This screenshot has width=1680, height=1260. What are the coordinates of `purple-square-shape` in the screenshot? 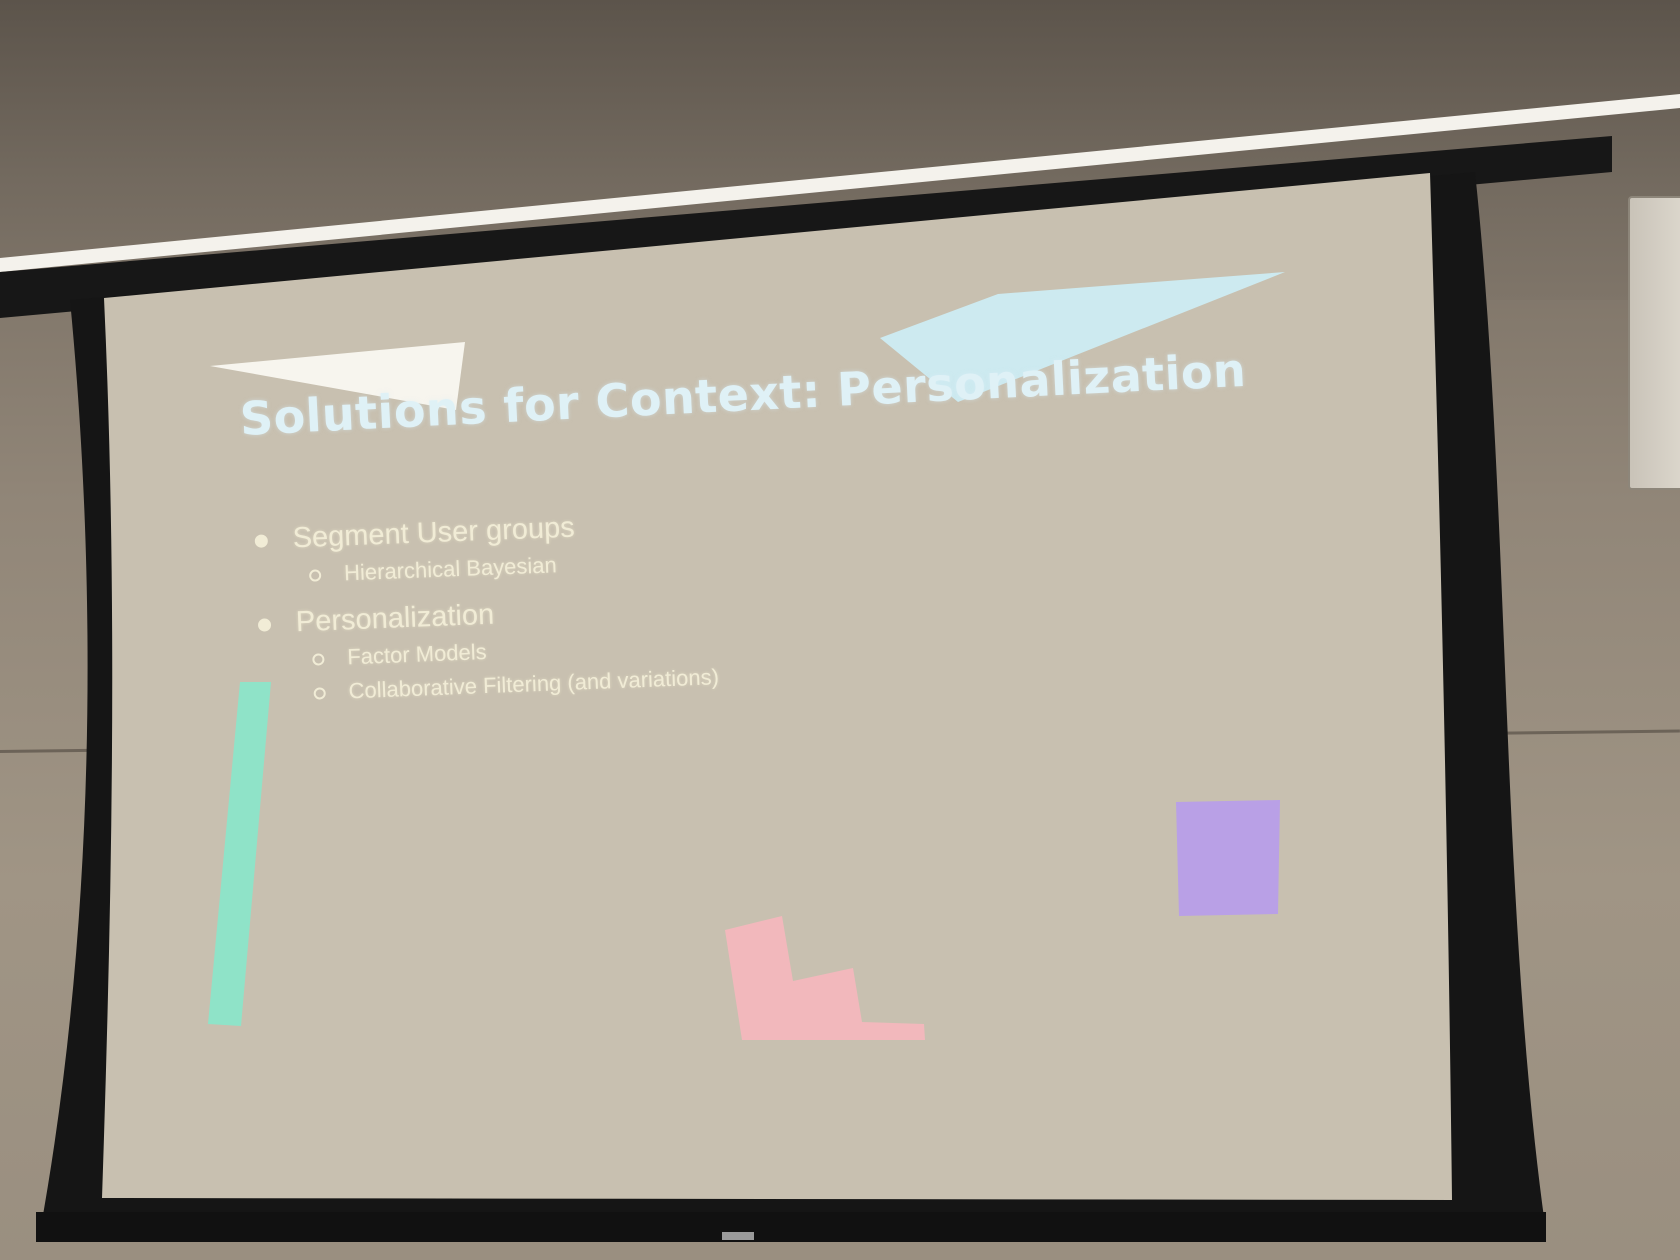 It's located at (1228, 858).